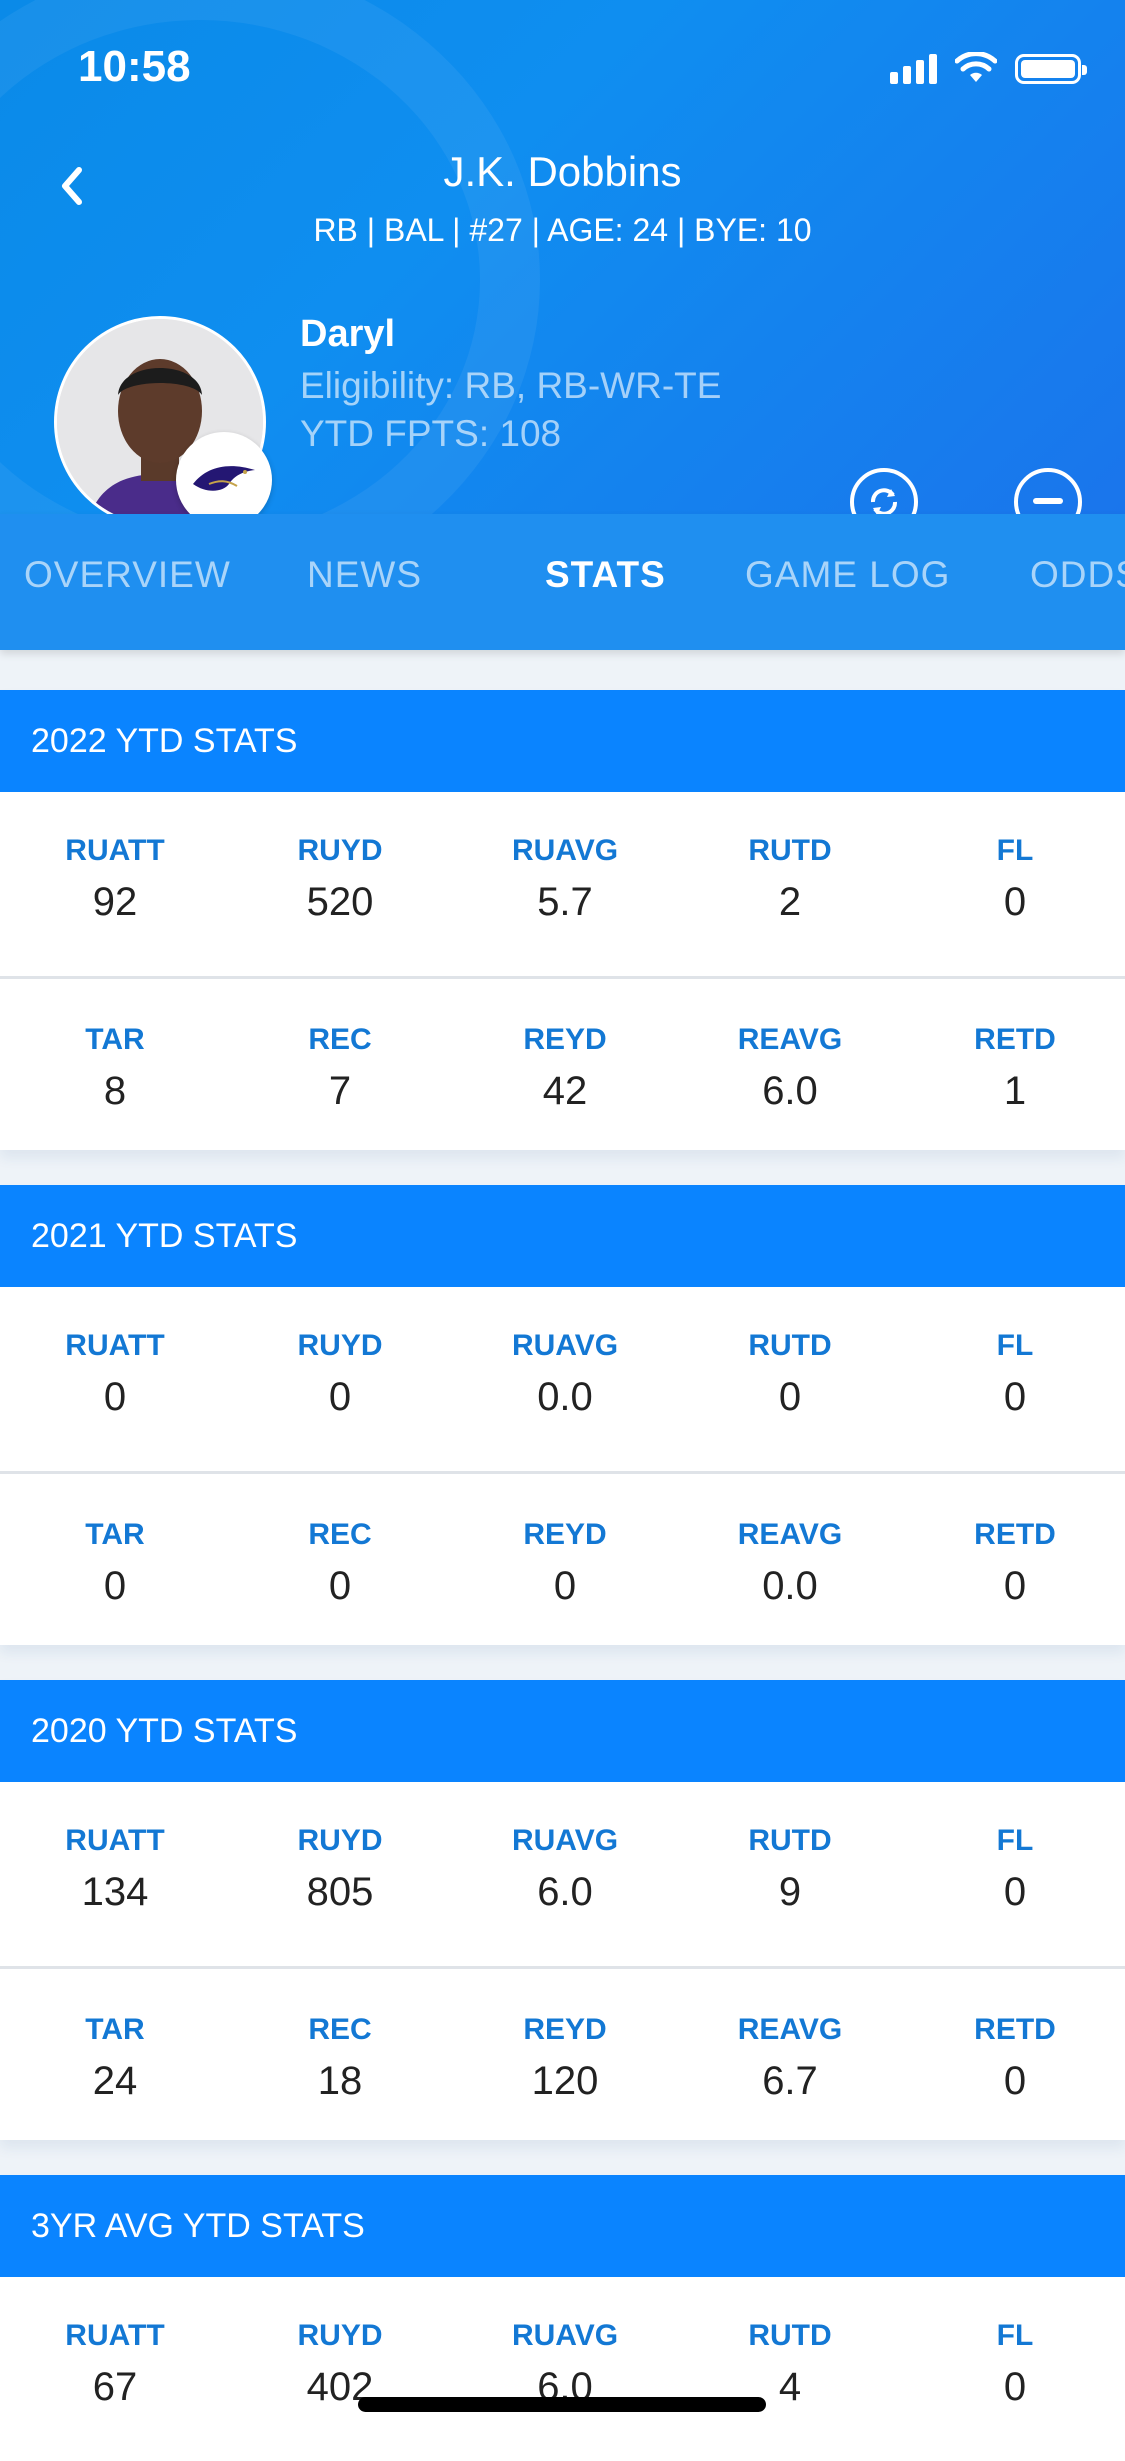 The width and height of the screenshot is (1125, 2461). What do you see at coordinates (1051, 69) in the screenshot?
I see `battery-icon` at bounding box center [1051, 69].